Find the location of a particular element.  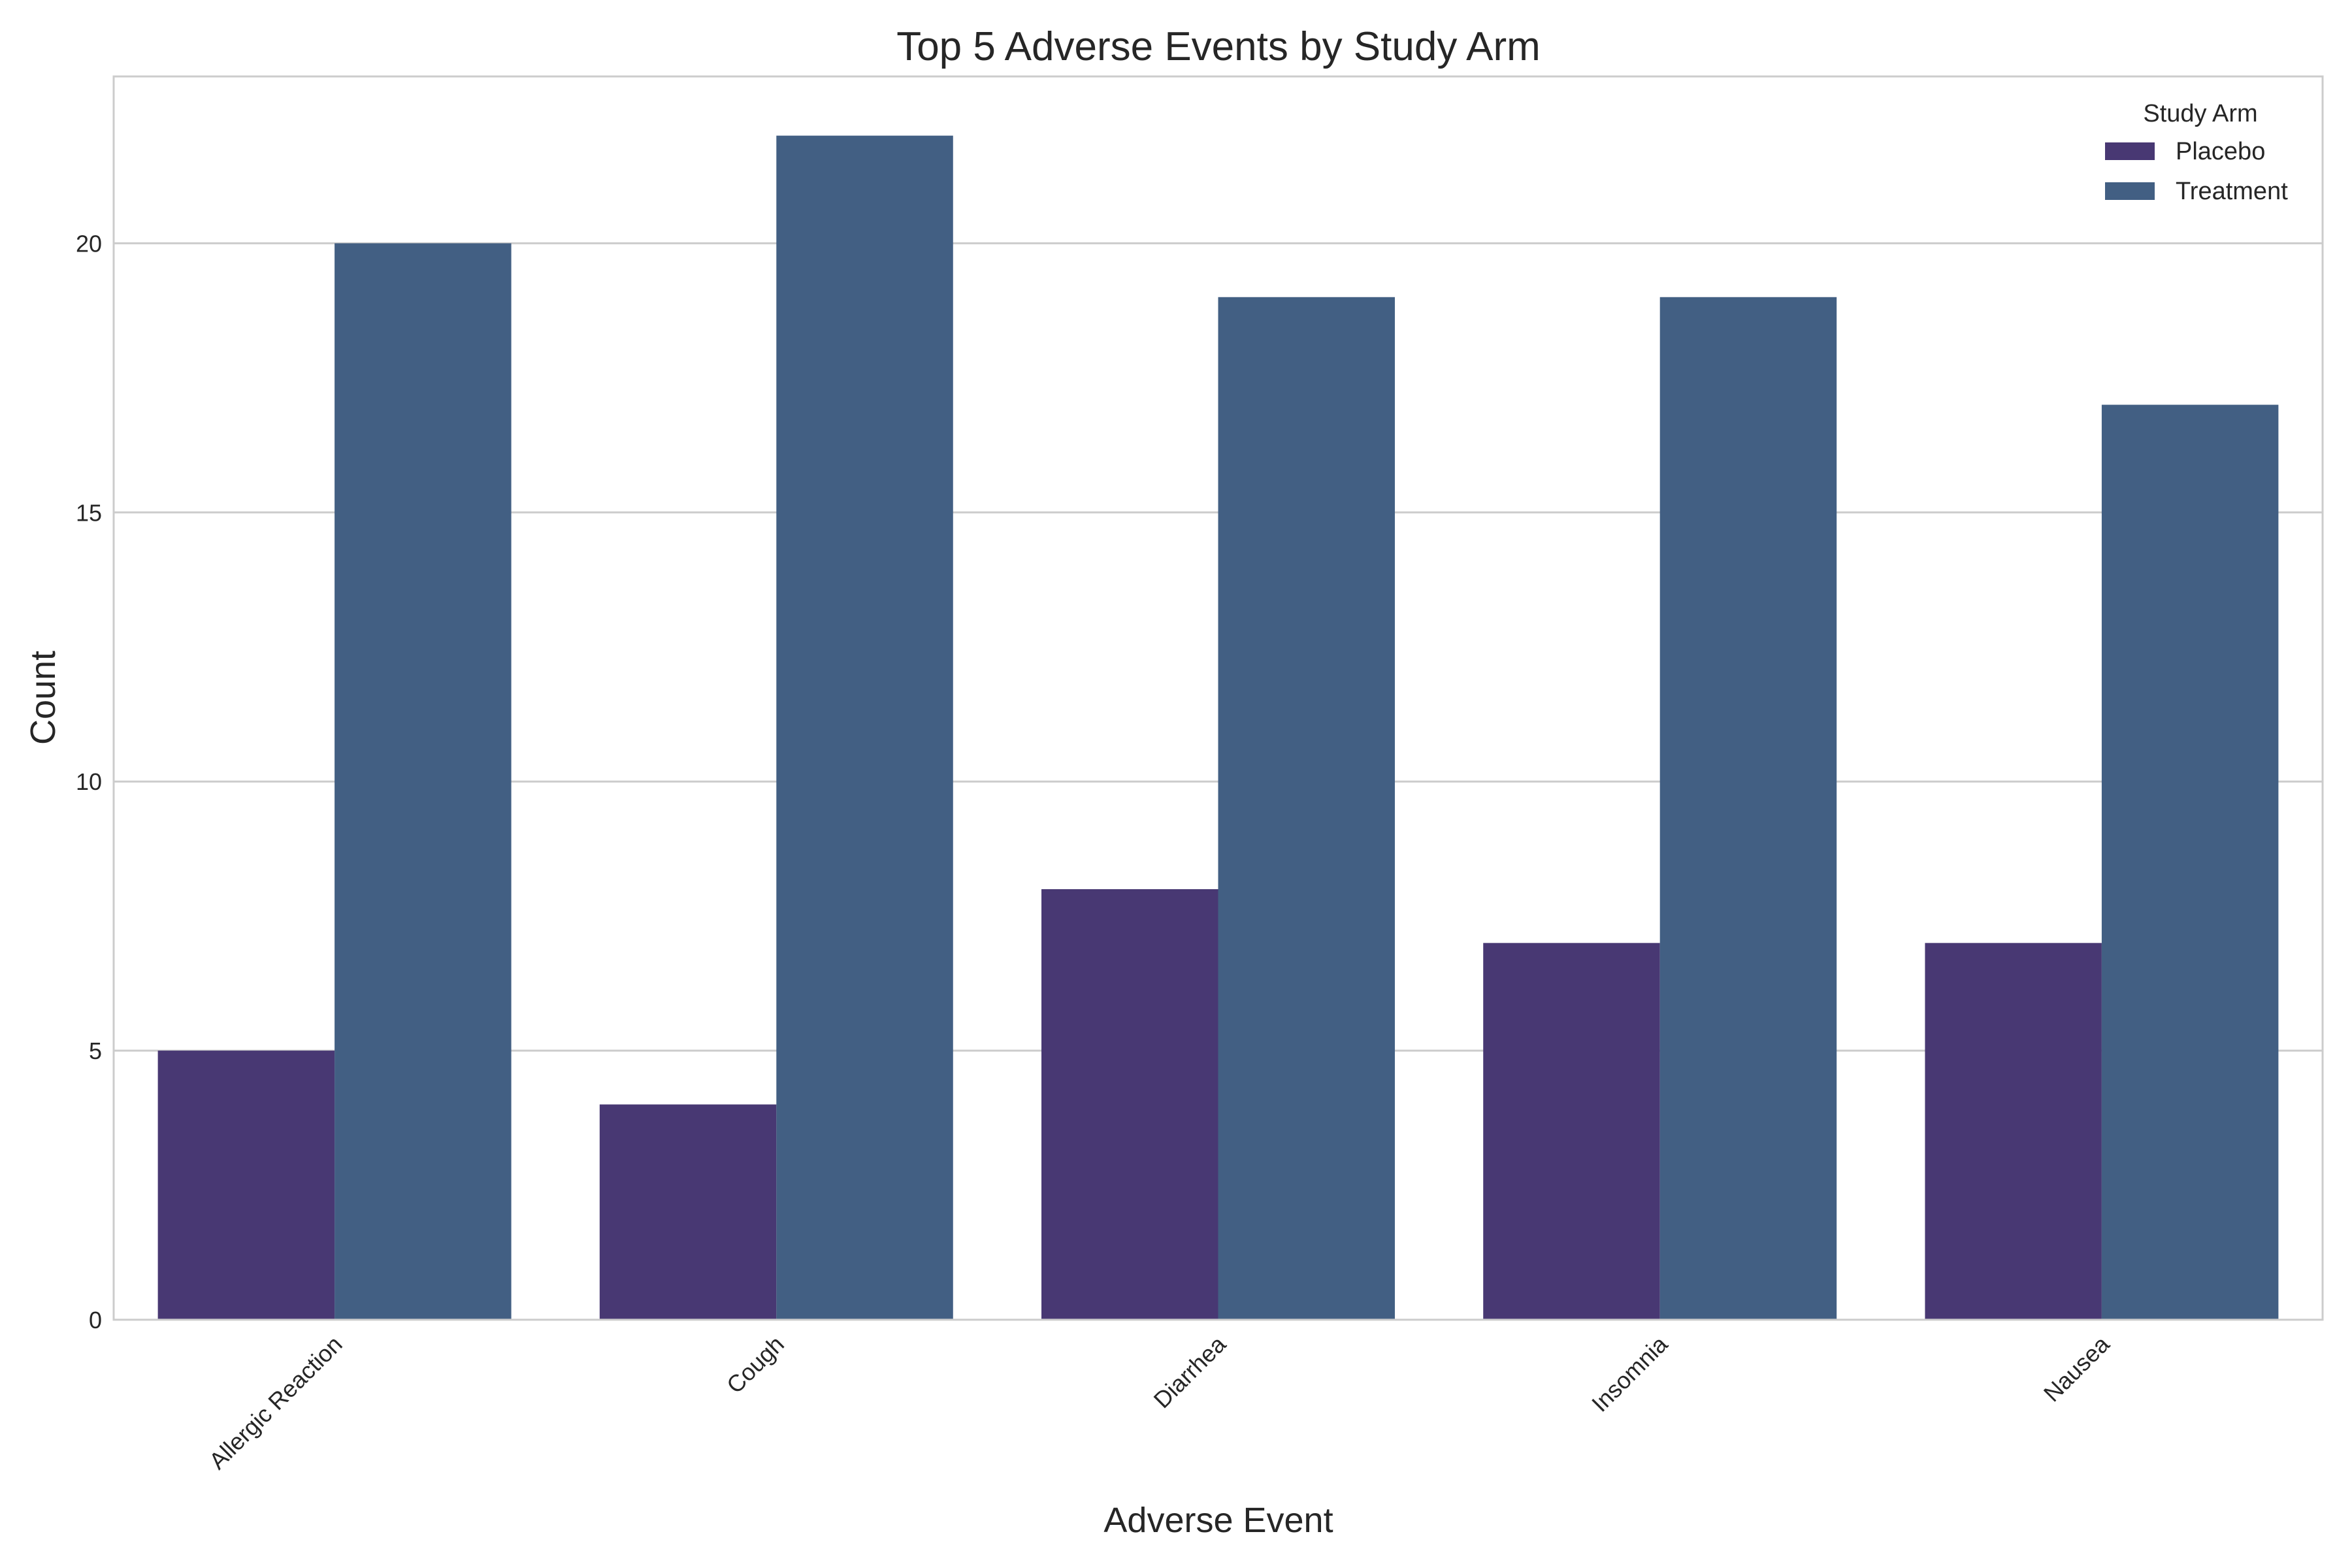

y-tick-label: 10 is located at coordinates (89, 781).